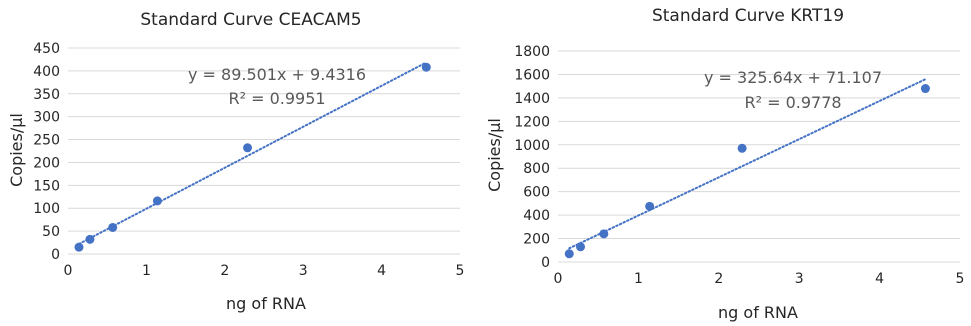  What do you see at coordinates (250, 20) in the screenshot?
I see `chart-title: Standard Curve CEACAM5` at bounding box center [250, 20].